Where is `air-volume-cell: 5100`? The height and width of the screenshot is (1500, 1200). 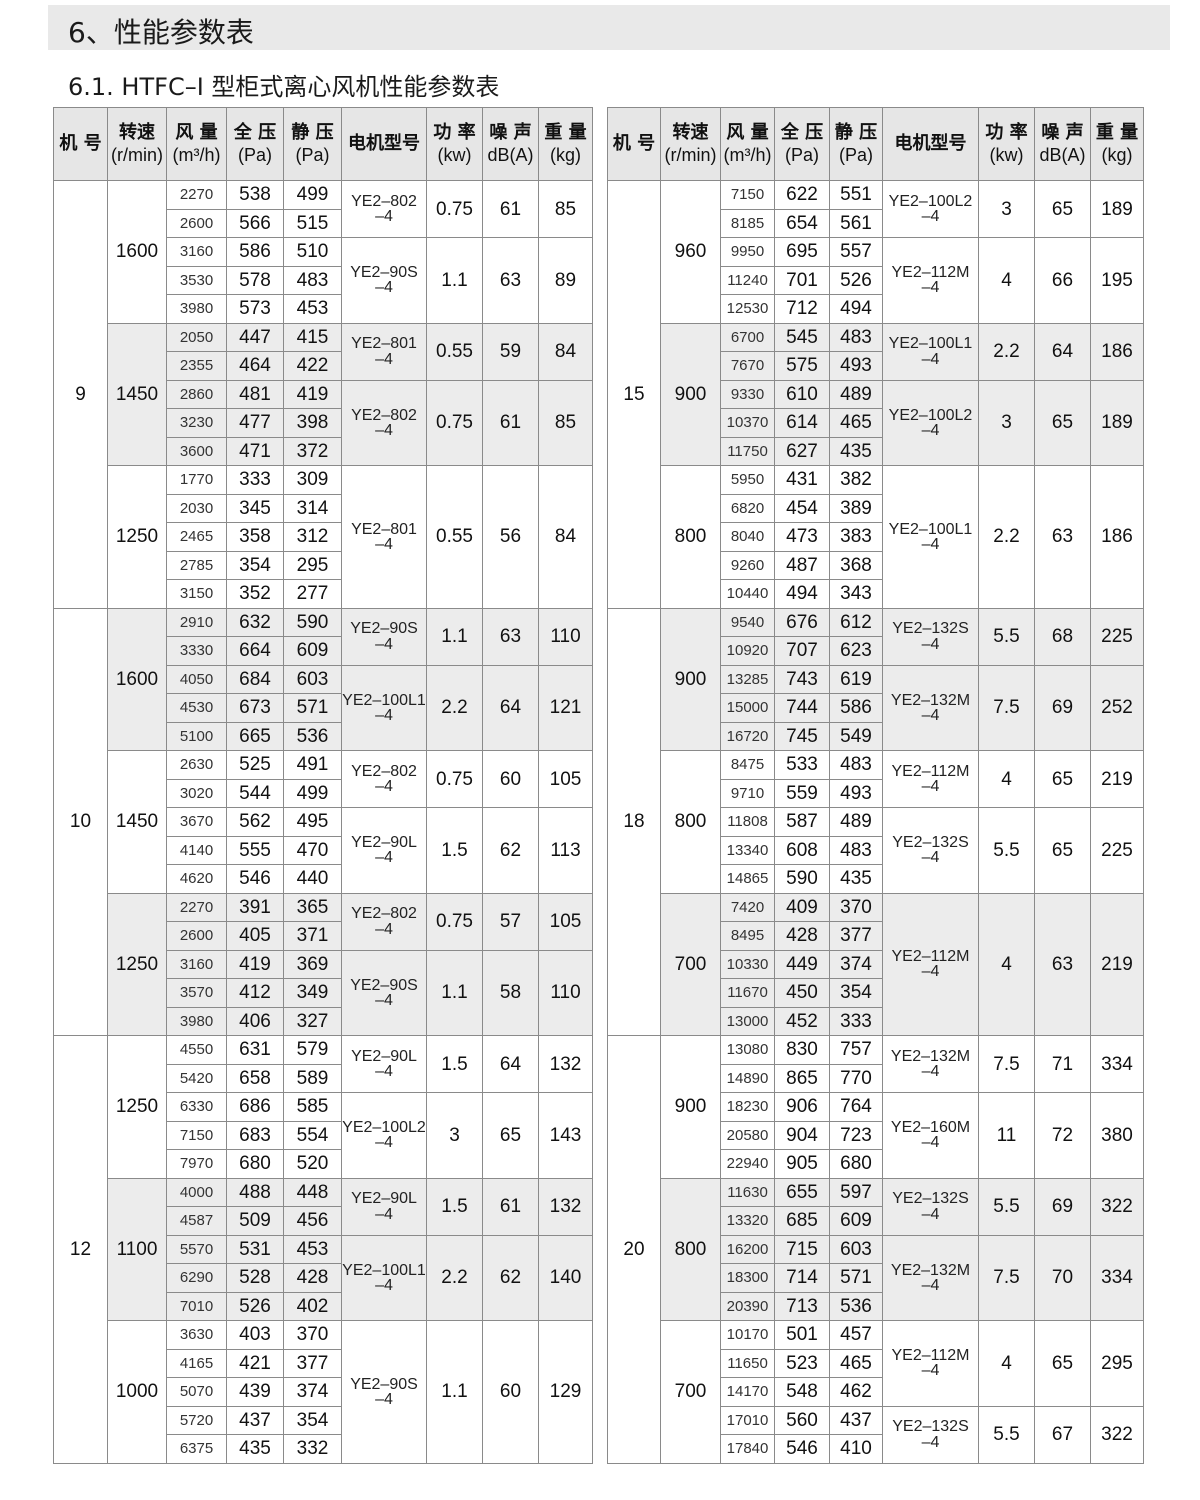
air-volume-cell: 5100 is located at coordinates (196, 736).